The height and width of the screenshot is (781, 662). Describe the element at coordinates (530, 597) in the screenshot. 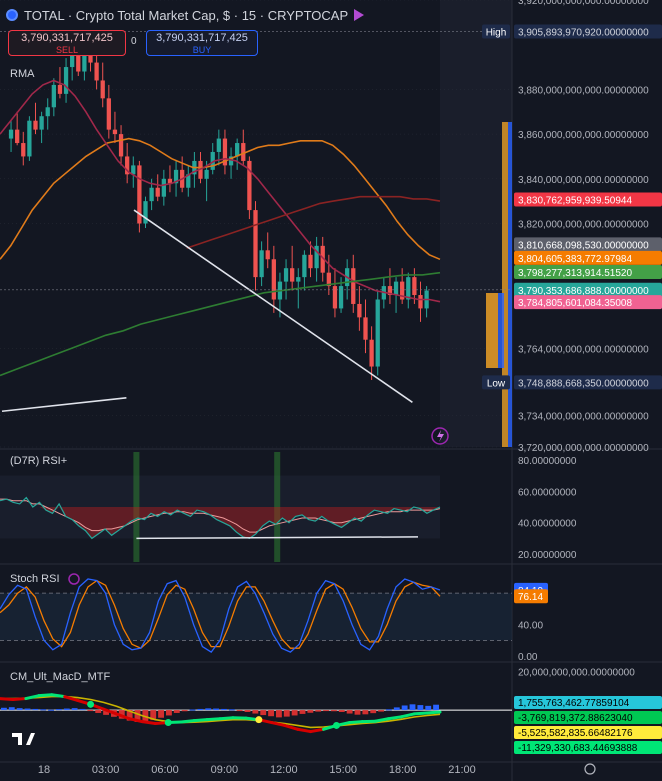

I see `stoch-value-label: 76.14` at that location.